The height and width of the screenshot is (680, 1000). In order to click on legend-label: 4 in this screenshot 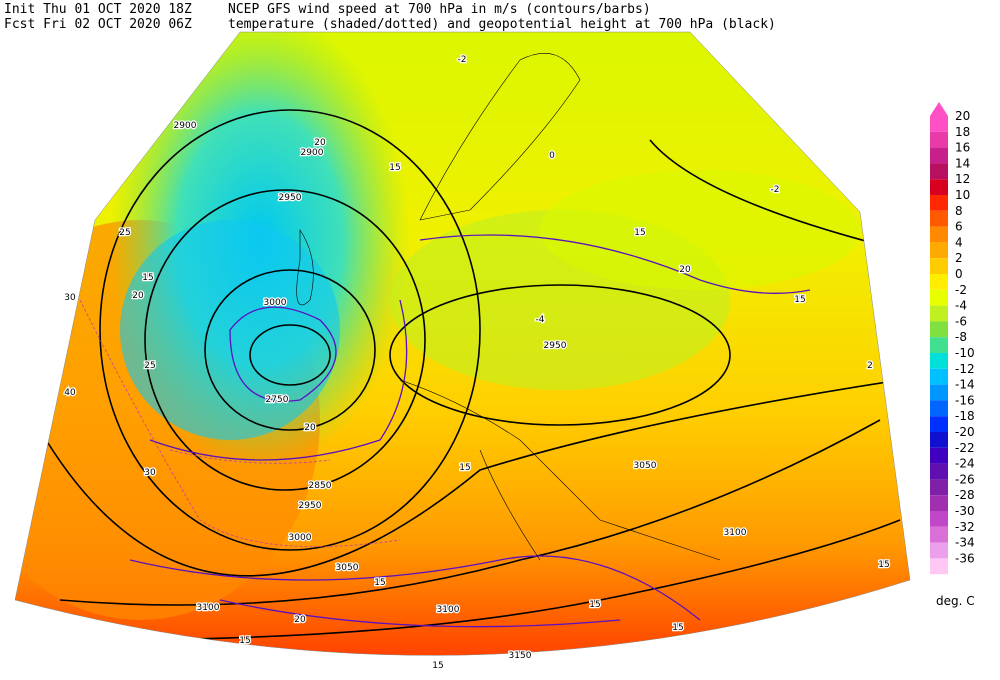, I will do `click(959, 242)`.